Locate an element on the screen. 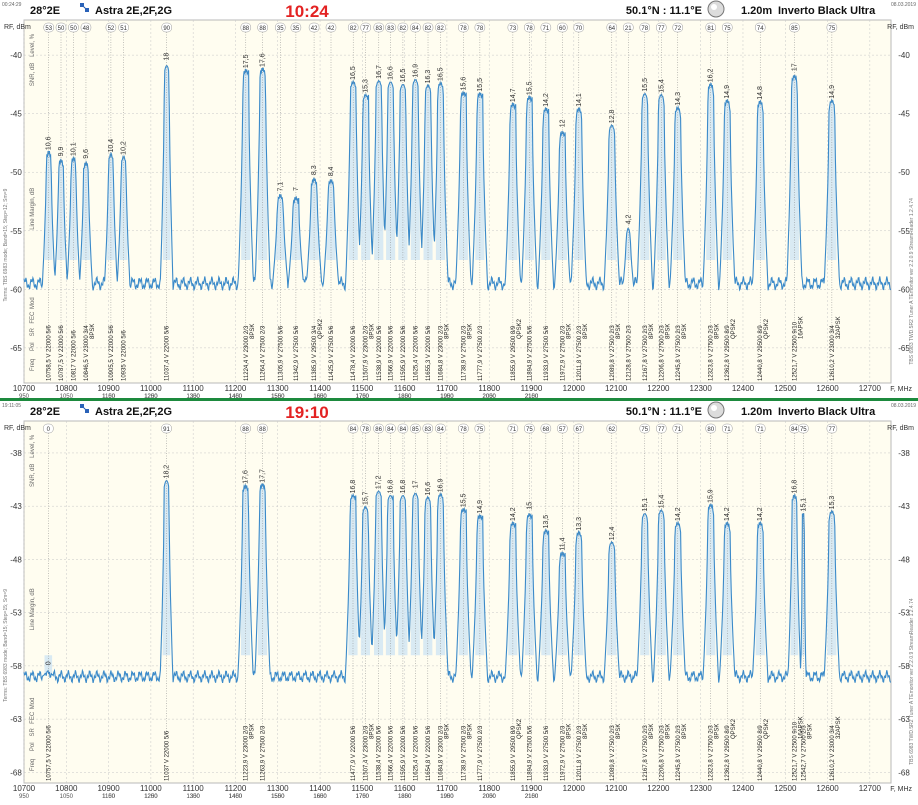 This screenshot has width=918, height=805. transponder-params: 11933,9 V 27500 5/6 is located at coordinates (547, 753).